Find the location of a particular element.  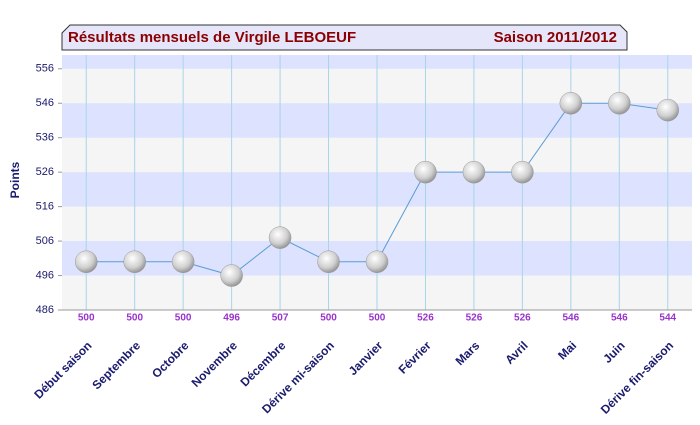

x-tick-label: Juin is located at coordinates (613, 351).